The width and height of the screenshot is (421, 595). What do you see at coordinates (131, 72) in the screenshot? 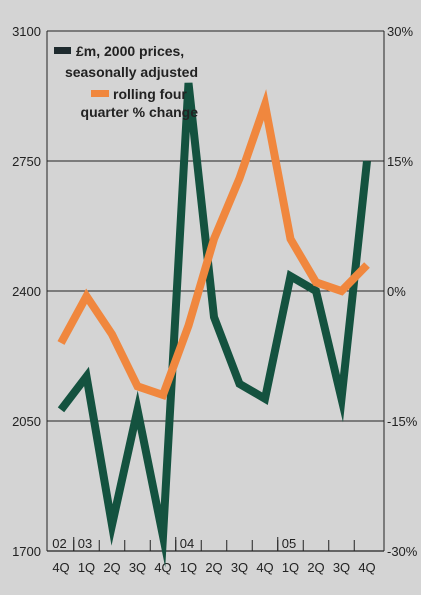
I see `legend-label-gbp-line2: seasonally adjusted` at bounding box center [131, 72].